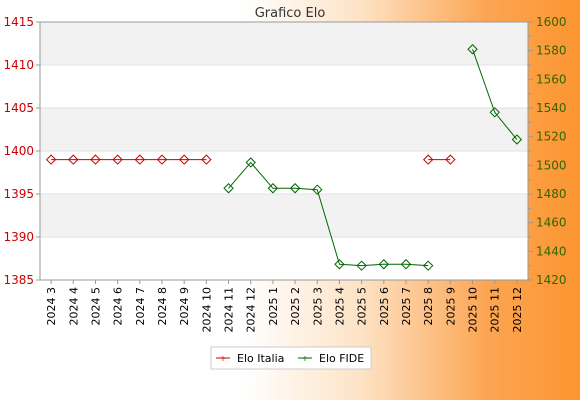 The image size is (580, 400). I want to click on legend-item-elo-fide: + Elo FIDE, so click(331, 358).